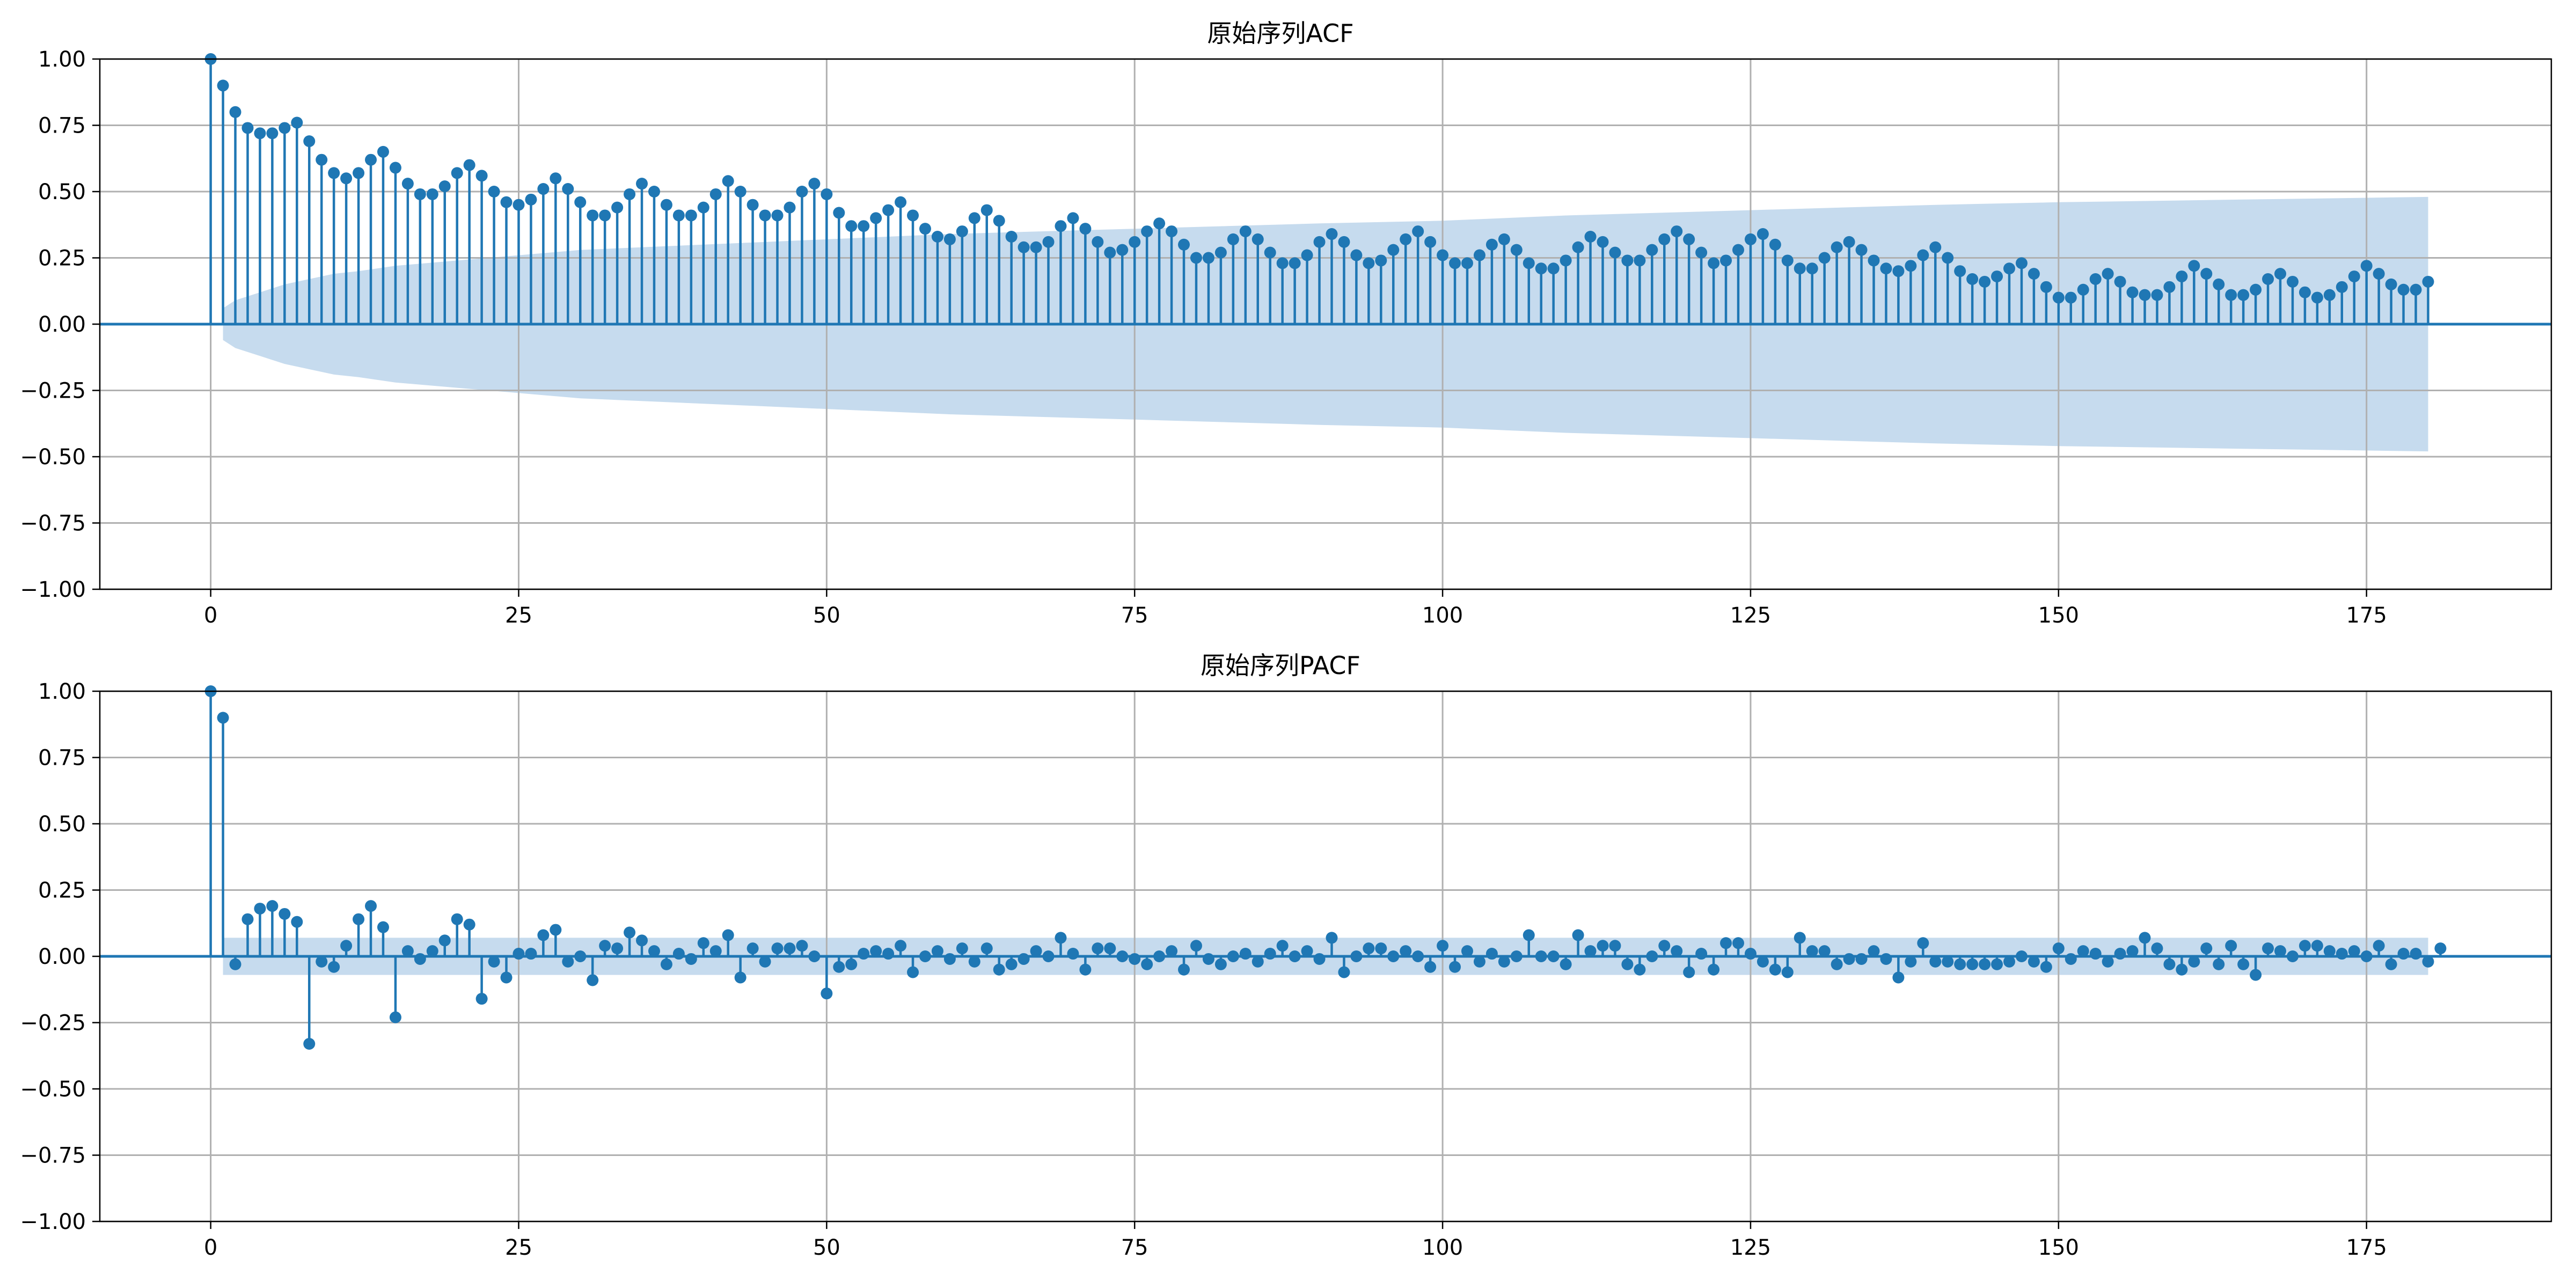  What do you see at coordinates (1442, 1247) in the screenshot?
I see `pacf-x-tick-label: 100` at bounding box center [1442, 1247].